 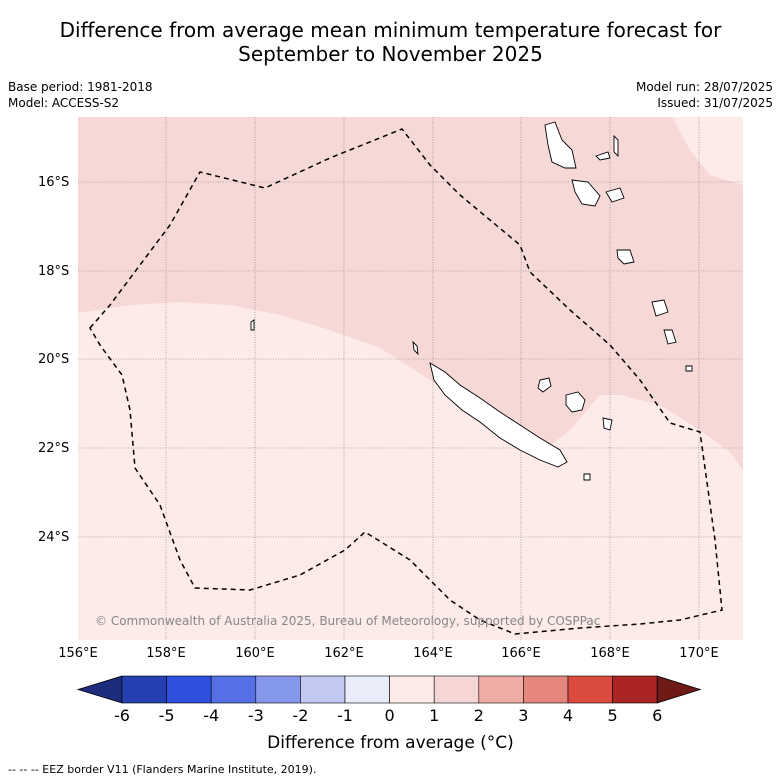 I want to click on lon-label-160e: 160°E, so click(x=255, y=653).